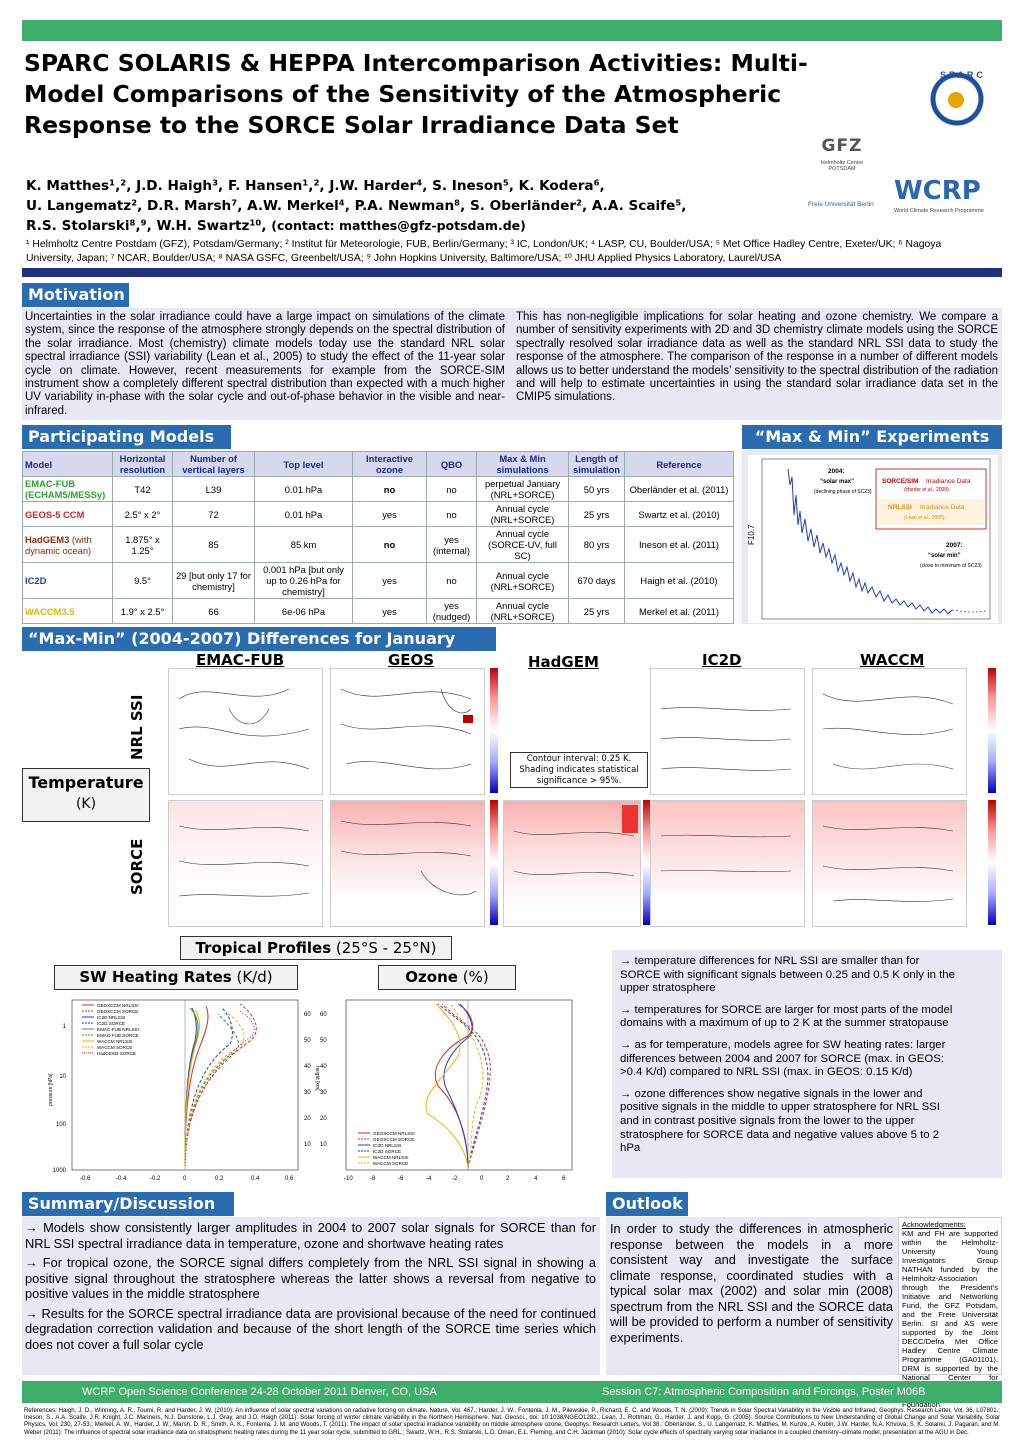 The height and width of the screenshot is (1447, 1024). What do you see at coordinates (348, 1179) in the screenshot?
I see `x-tick: -10` at bounding box center [348, 1179].